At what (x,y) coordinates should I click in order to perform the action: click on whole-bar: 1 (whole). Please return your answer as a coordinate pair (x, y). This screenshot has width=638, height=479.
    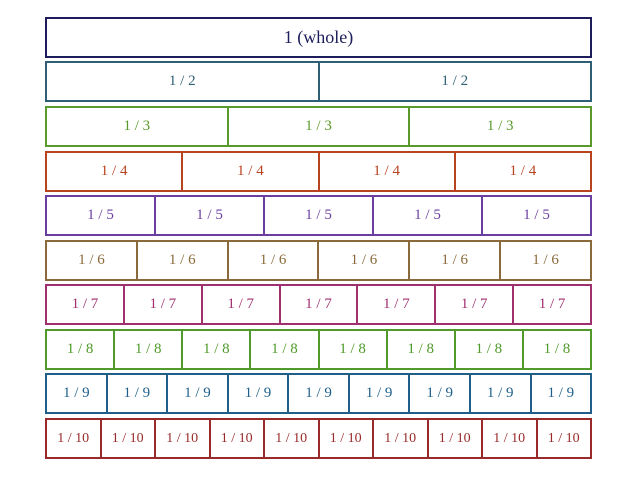
    Looking at the image, I should click on (318, 37).